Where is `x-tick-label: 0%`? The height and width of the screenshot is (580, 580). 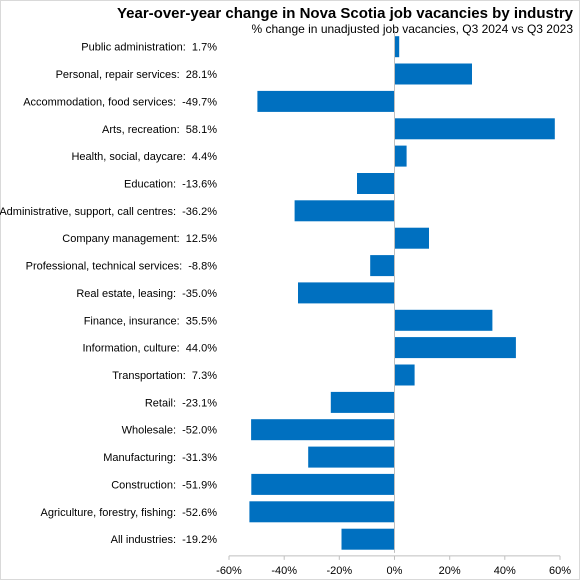 x-tick-label: 0% is located at coordinates (395, 571).